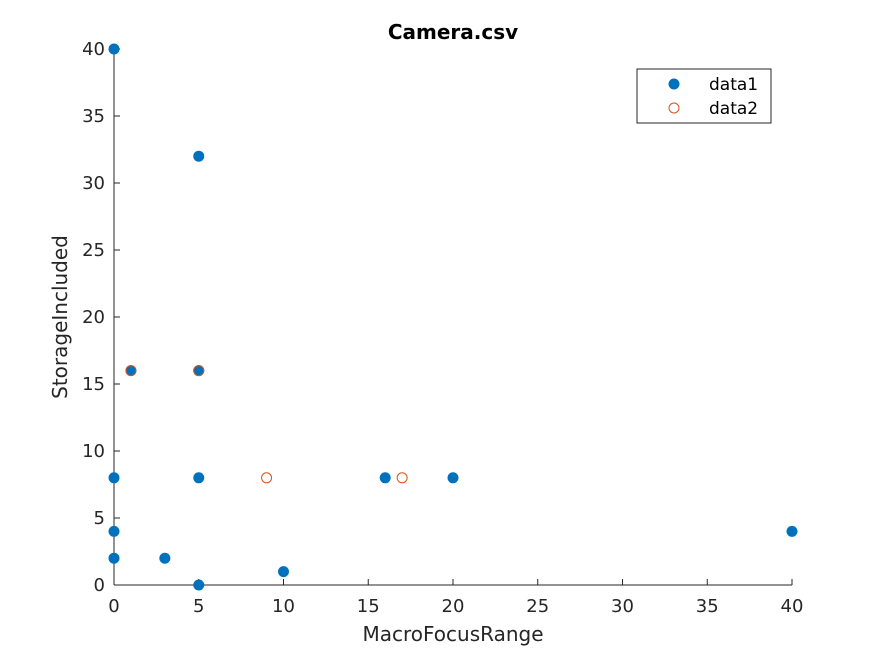 Image resolution: width=875 pixels, height=656 pixels. Describe the element at coordinates (733, 85) in the screenshot. I see `legend-label-data1: data1` at that location.